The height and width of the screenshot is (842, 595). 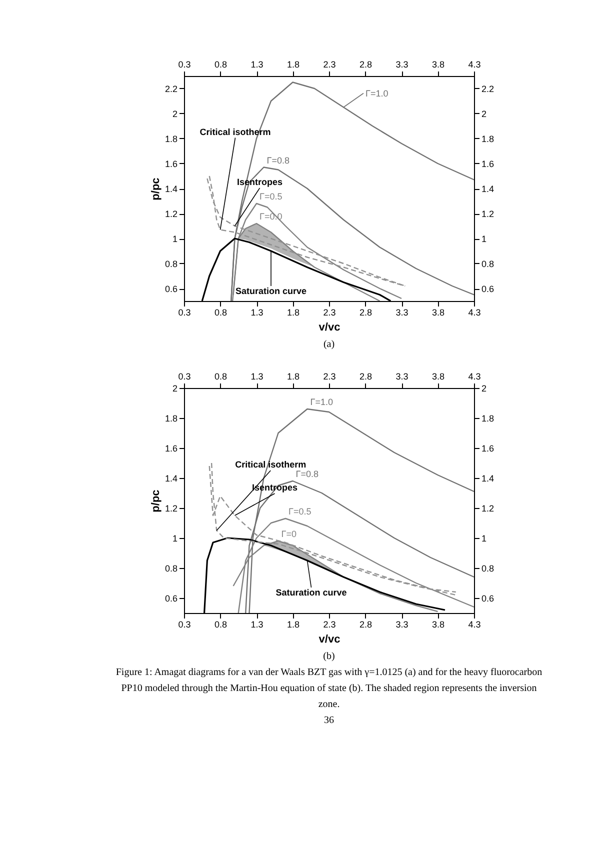 I want to click on text: (a), so click(x=329, y=344).